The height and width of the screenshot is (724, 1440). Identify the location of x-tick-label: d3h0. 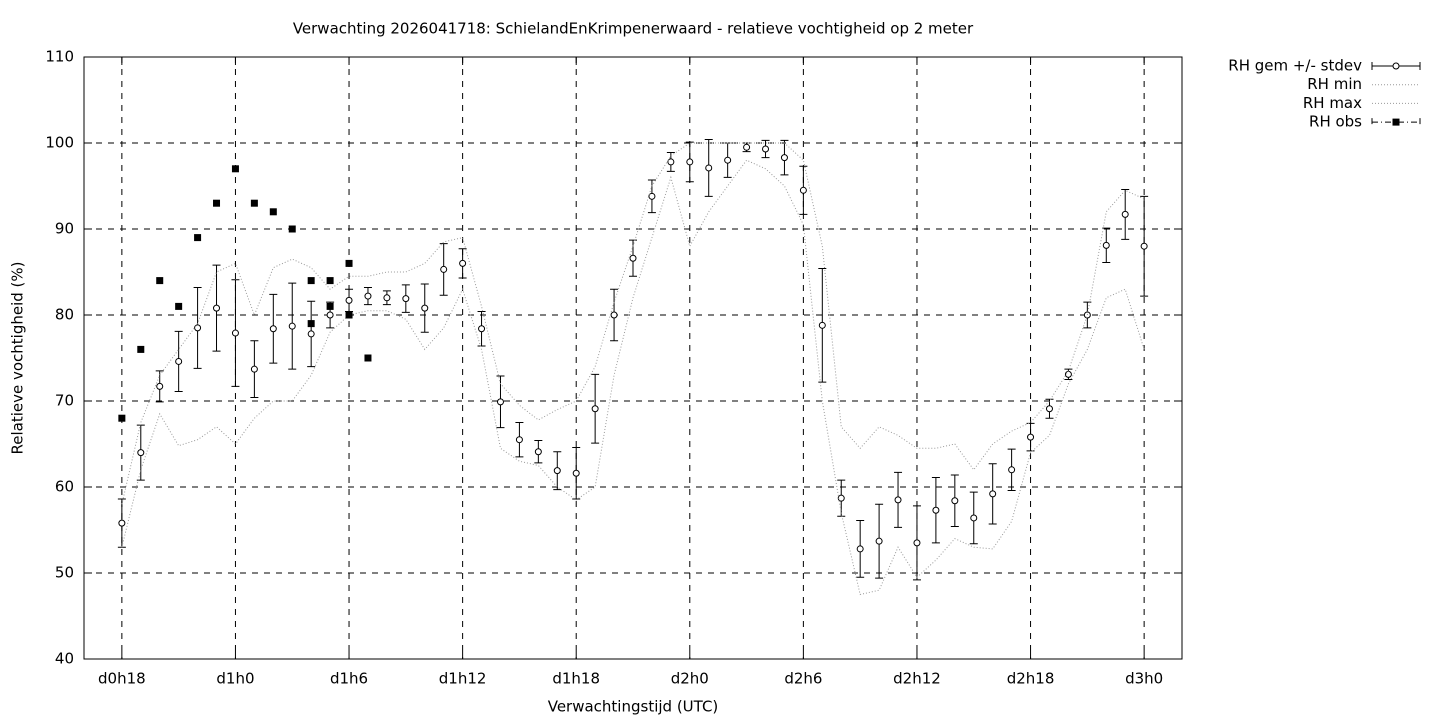
(1144, 679).